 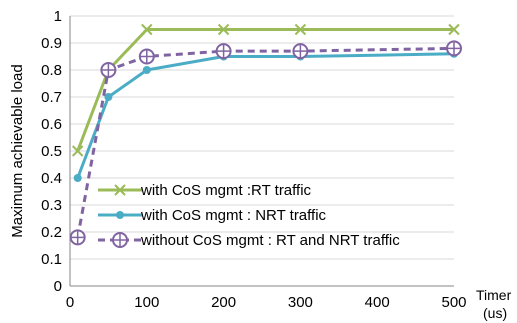 What do you see at coordinates (226, 190) in the screenshot?
I see `legend-label: with CoS mgmt :RT traffic` at bounding box center [226, 190].